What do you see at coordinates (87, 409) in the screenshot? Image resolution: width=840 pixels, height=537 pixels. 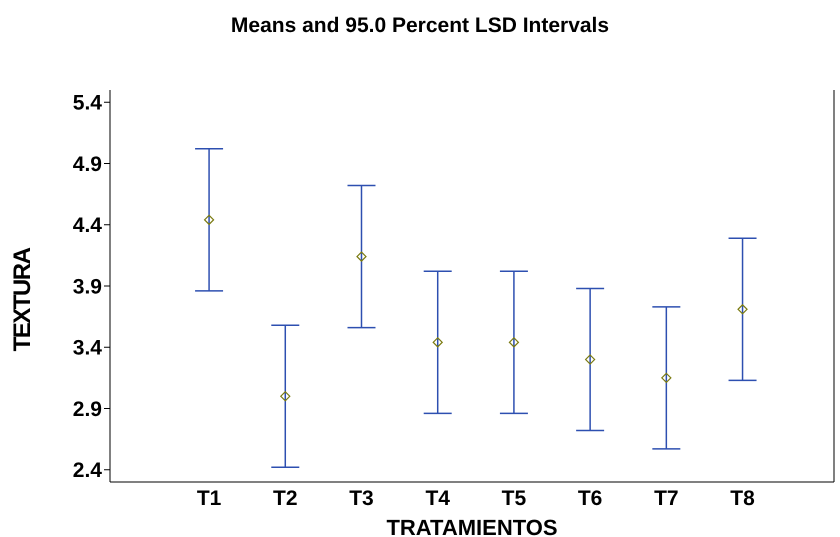 I see `y-tick-label: 2.9` at bounding box center [87, 409].